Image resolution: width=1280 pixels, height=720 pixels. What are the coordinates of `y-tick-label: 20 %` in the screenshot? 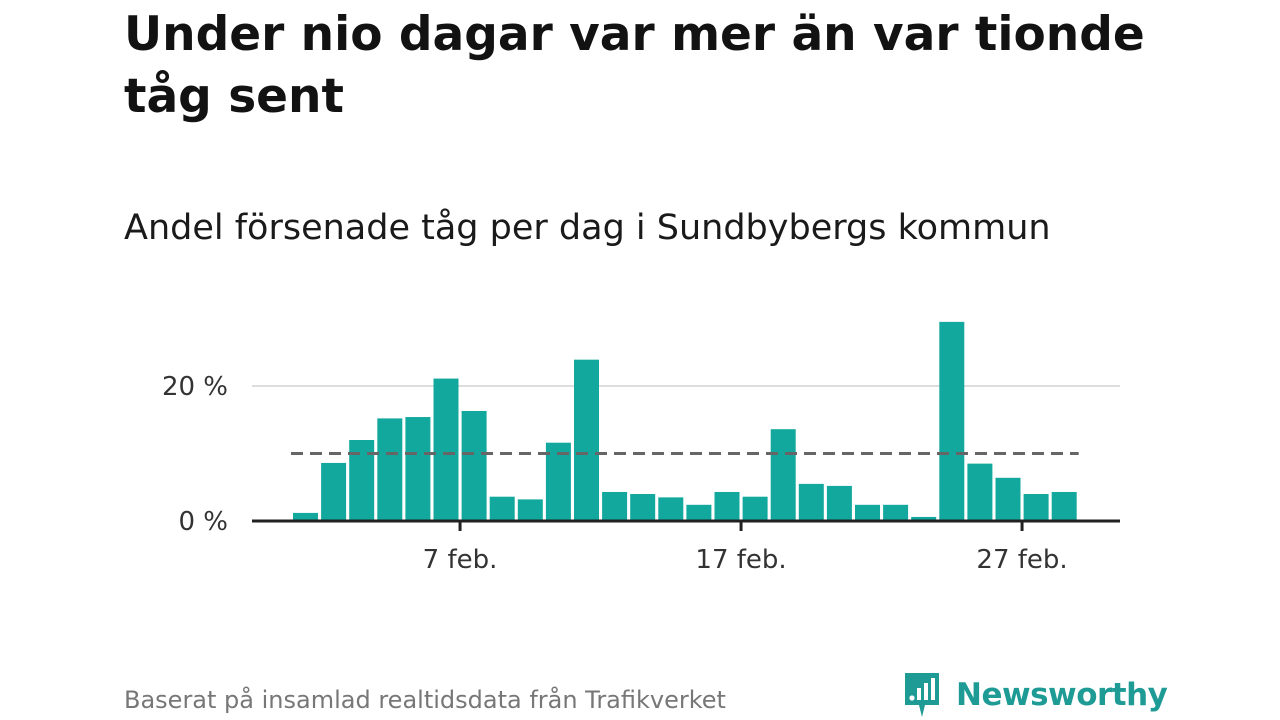 It's located at (195, 387).